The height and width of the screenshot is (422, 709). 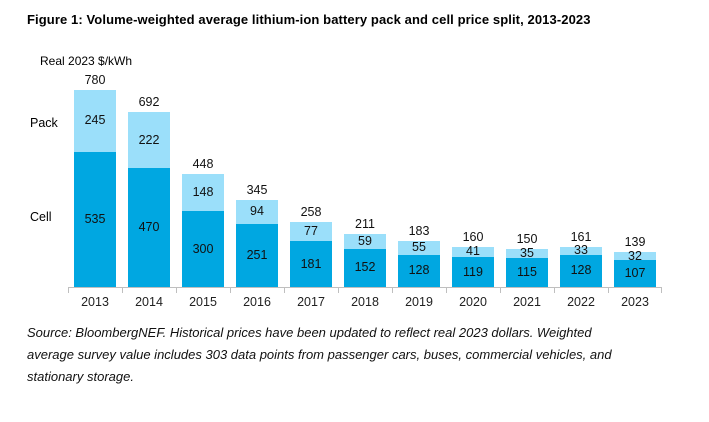 I want to click on x-axis-tick-label: 2018, so click(x=365, y=302).